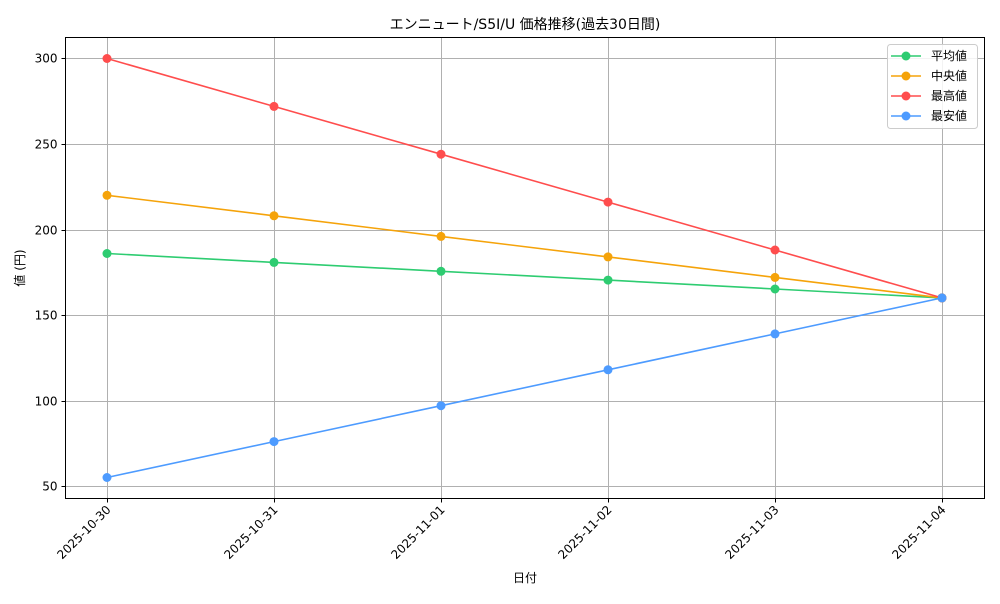 Image resolution: width=1000 pixels, height=604 pixels. Describe the element at coordinates (417, 532) in the screenshot. I see `x-tick-label: 2025-11-01` at that location.